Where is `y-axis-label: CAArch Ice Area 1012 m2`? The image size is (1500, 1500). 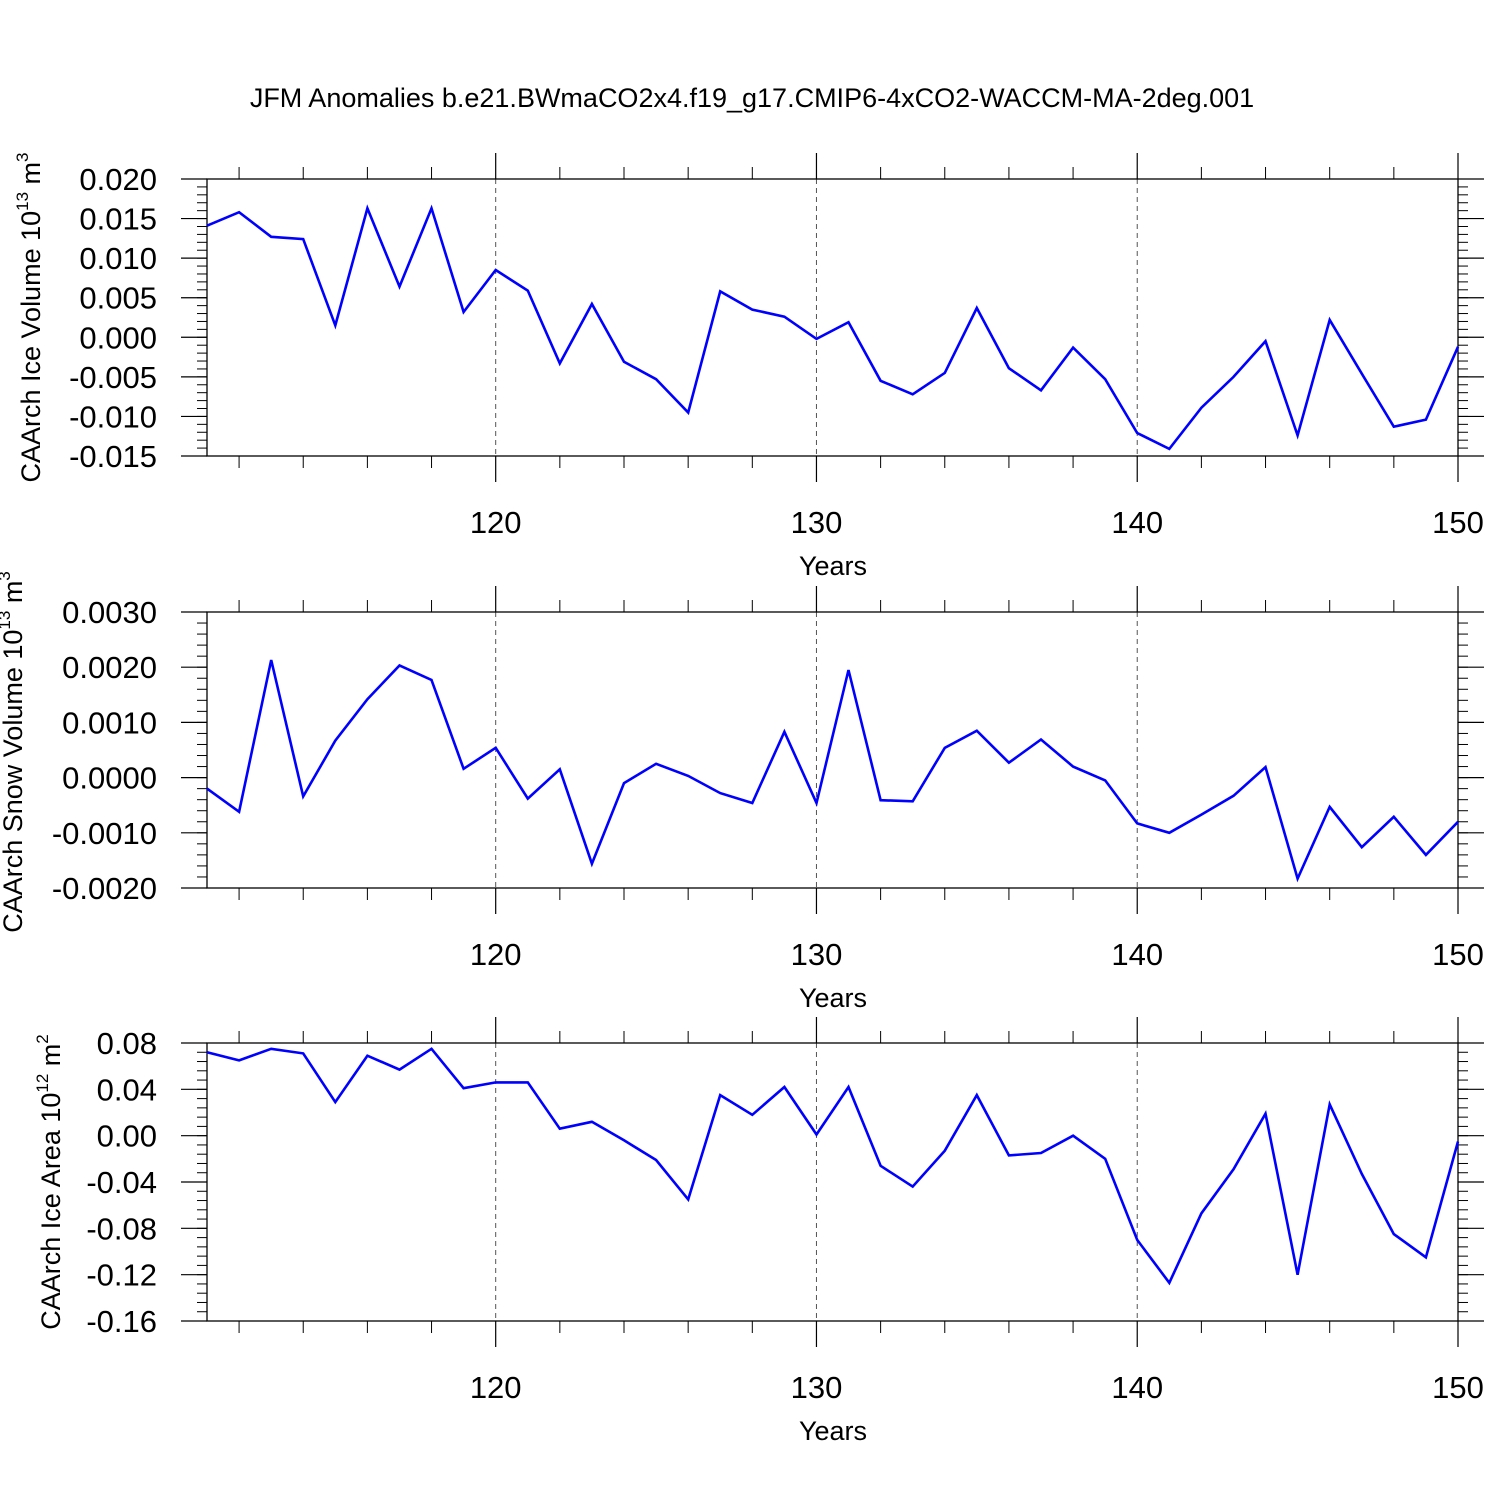 y-axis-label: CAArch Ice Area 1012 m2 is located at coordinates (49, 1182).